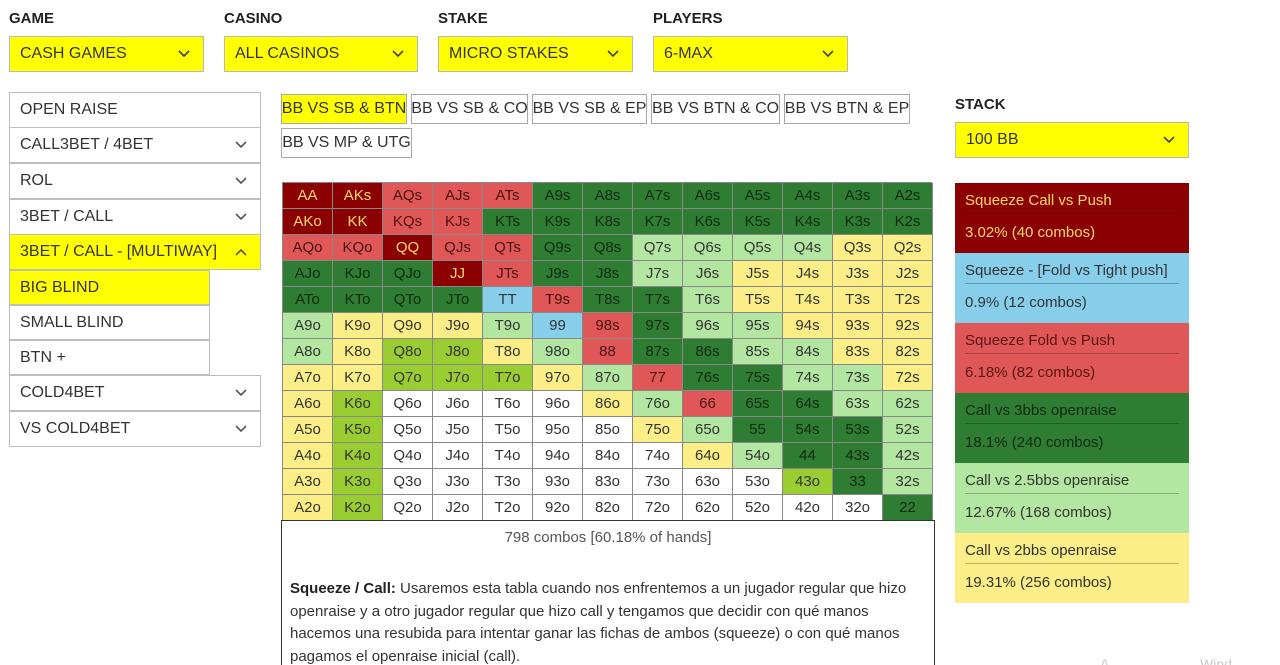  I want to click on hand-cell: 86s, so click(708, 352).